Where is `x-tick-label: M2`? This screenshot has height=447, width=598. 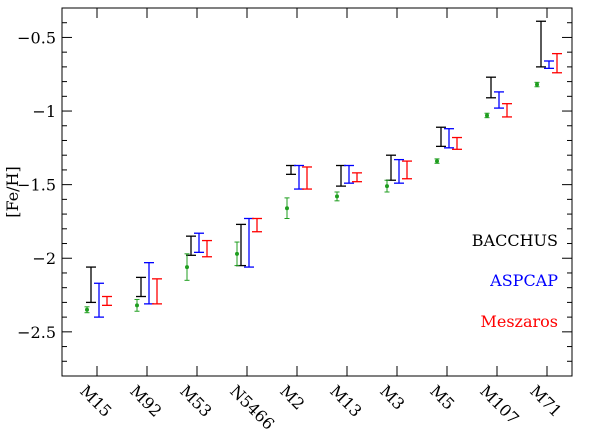
x-tick-label: M2 is located at coordinates (292, 397).